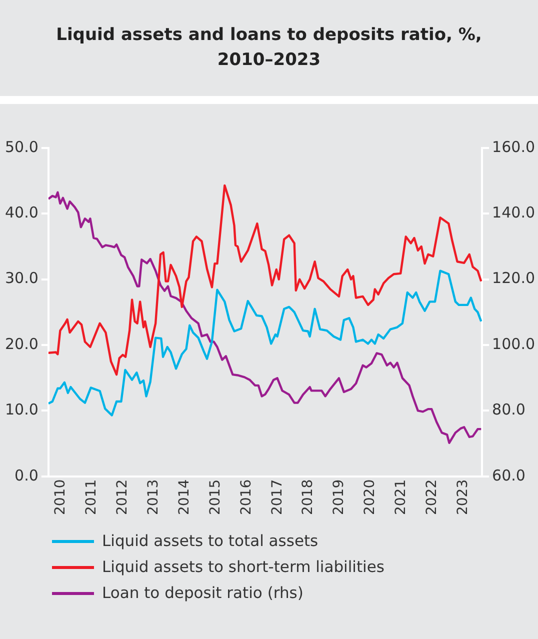 The width and height of the screenshot is (538, 639). Describe the element at coordinates (153, 497) in the screenshot. I see `x-tick-label: 2013` at that location.